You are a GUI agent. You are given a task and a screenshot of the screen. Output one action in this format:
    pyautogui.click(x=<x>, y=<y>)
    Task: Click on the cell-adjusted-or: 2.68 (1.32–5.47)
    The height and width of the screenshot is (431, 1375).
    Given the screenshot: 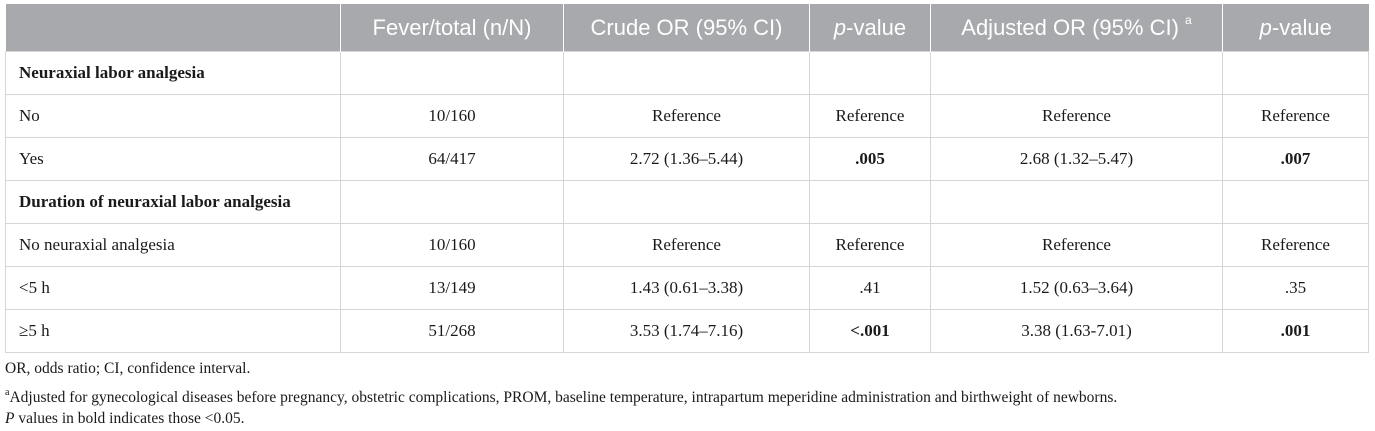 What is the action you would take?
    pyautogui.click(x=1076, y=159)
    